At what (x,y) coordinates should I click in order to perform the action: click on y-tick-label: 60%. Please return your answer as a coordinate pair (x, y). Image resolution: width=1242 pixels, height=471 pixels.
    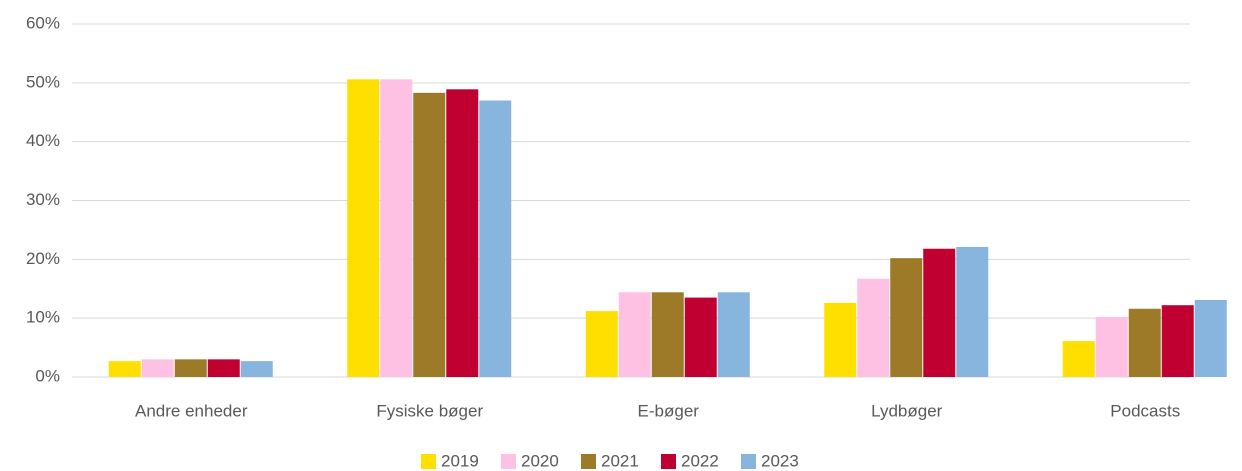
    Looking at the image, I should click on (43, 22).